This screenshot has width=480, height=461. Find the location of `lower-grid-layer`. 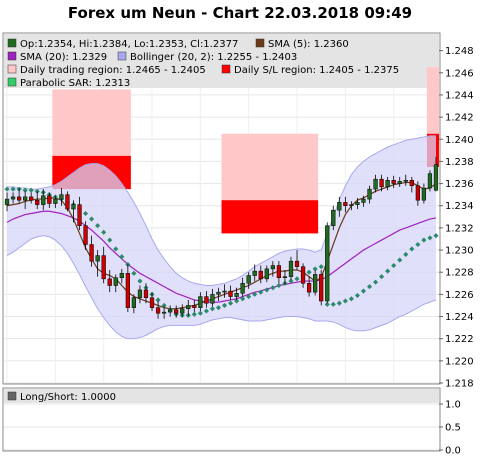

lower-grid-layer is located at coordinates (221, 427).